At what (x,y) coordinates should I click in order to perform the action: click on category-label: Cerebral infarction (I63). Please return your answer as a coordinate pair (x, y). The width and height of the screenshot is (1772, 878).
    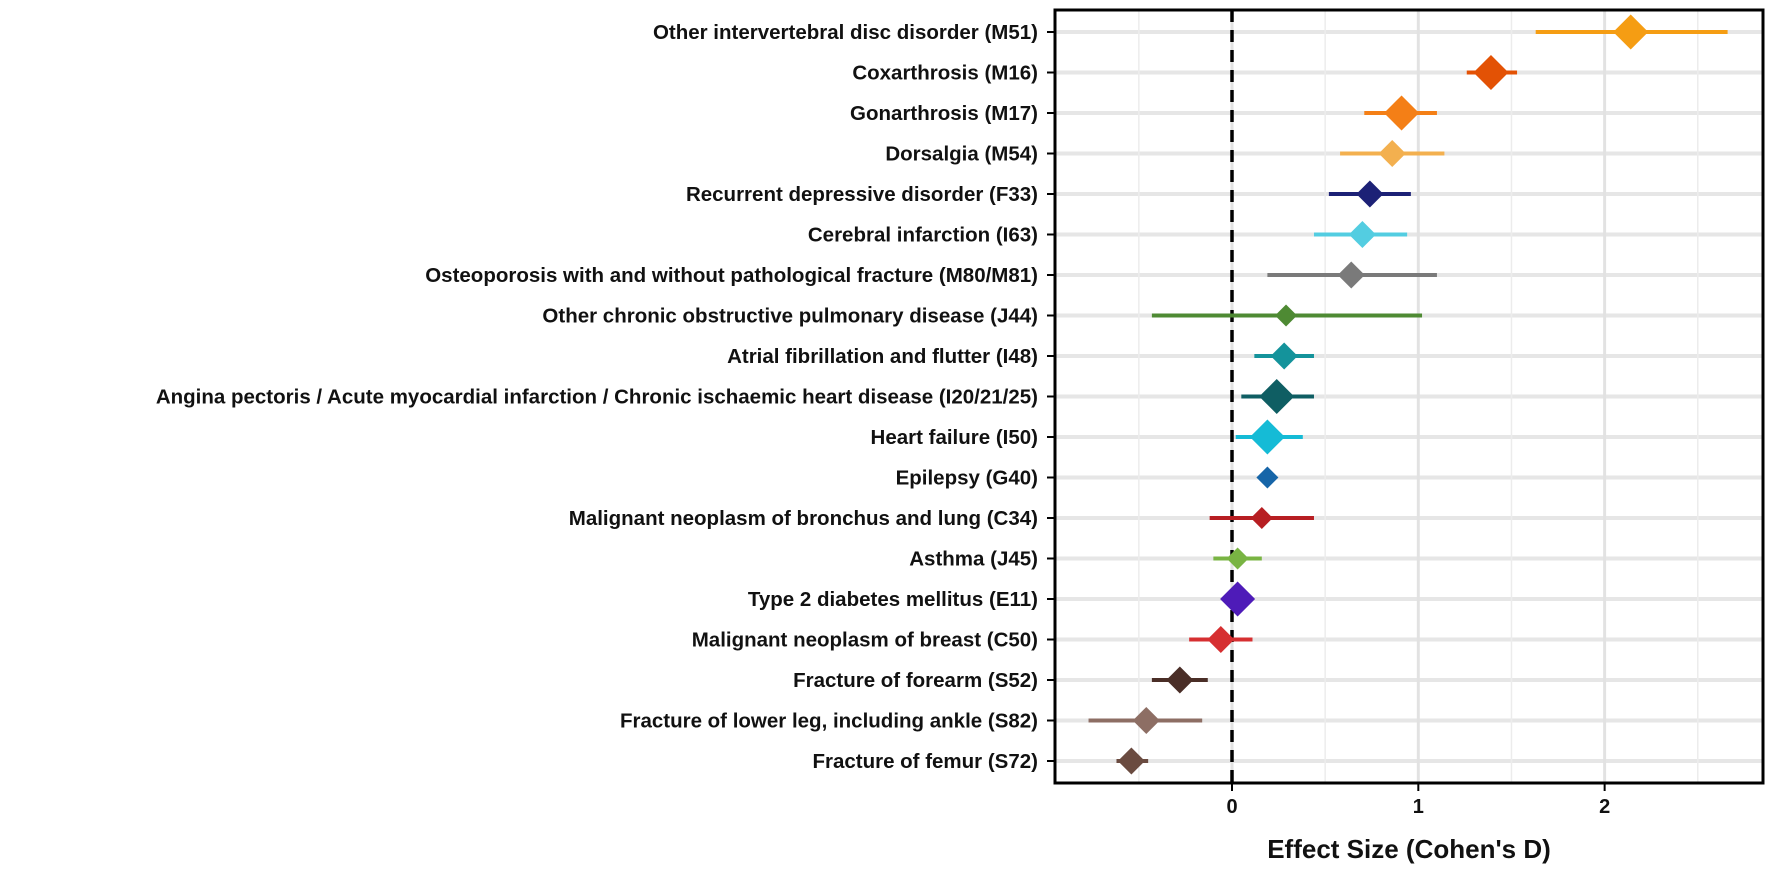
    Looking at the image, I should click on (923, 235).